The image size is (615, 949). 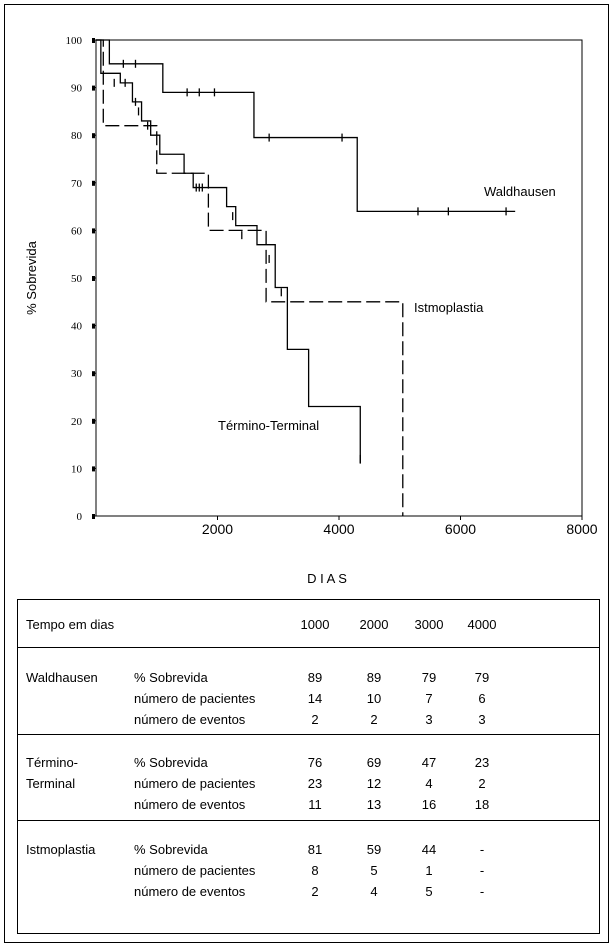 I want to click on table-cell-value: 16, so click(x=429, y=804).